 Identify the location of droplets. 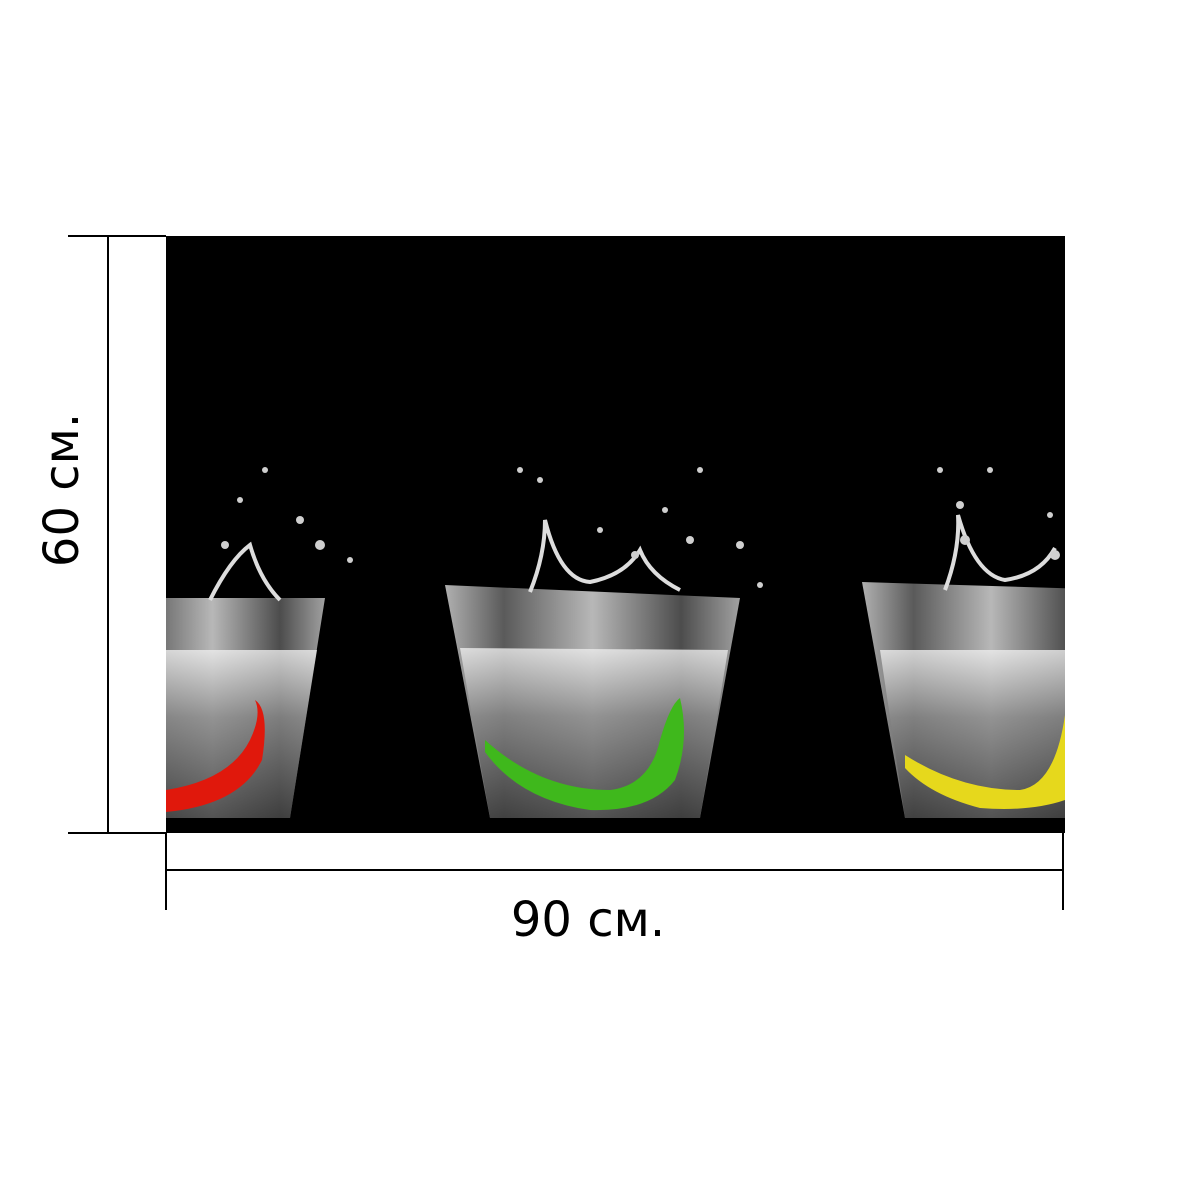
(640, 527).